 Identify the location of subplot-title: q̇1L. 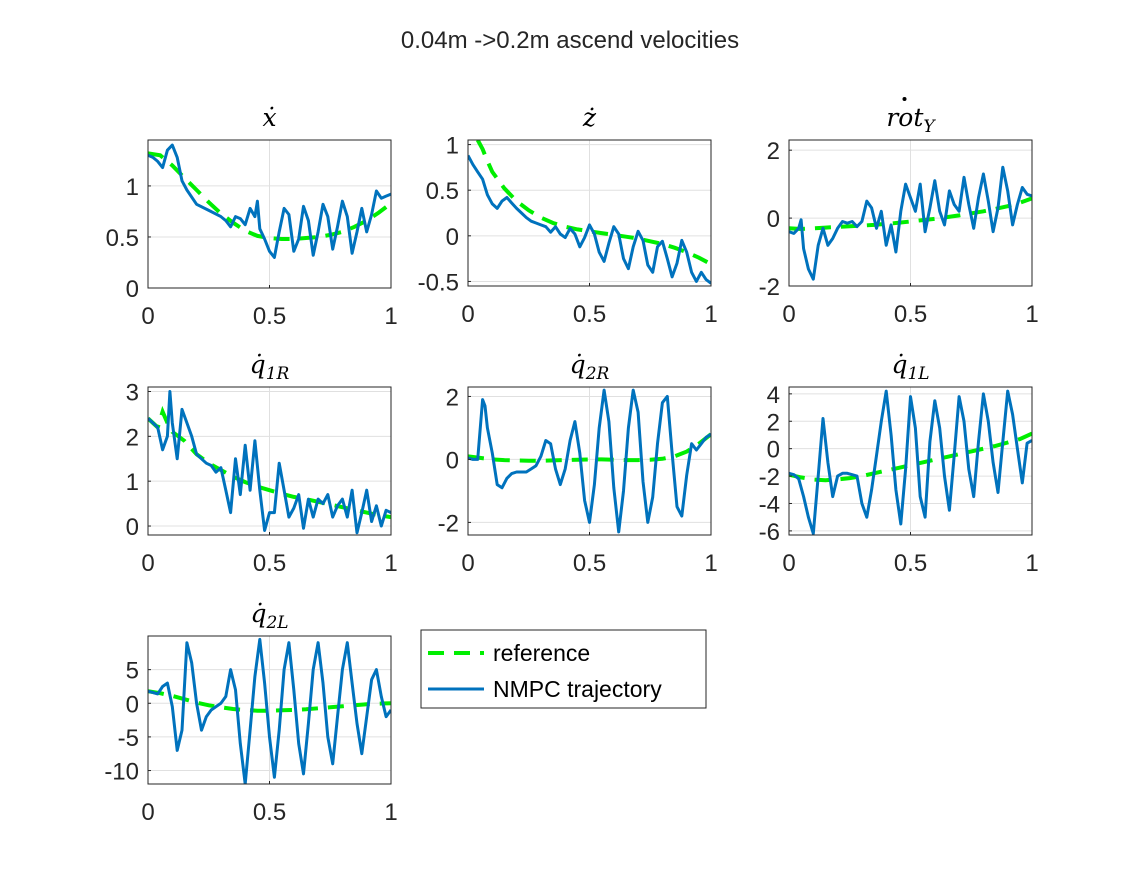
(910, 367).